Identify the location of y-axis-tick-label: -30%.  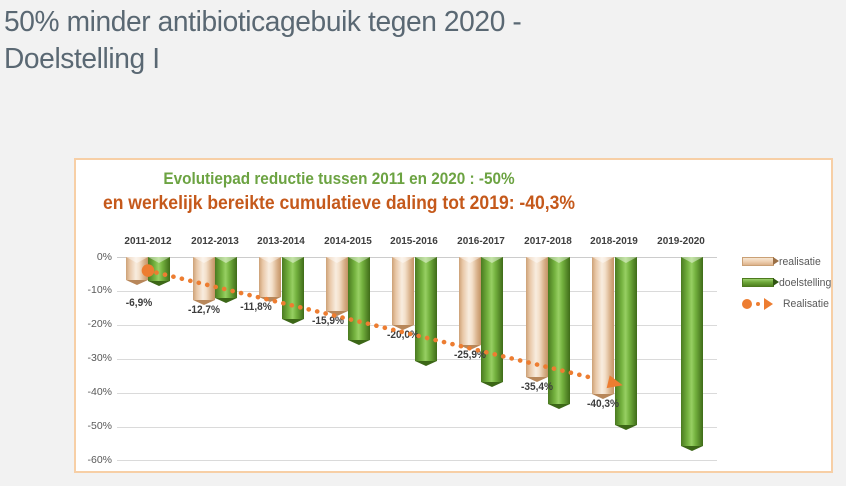
(99, 358).